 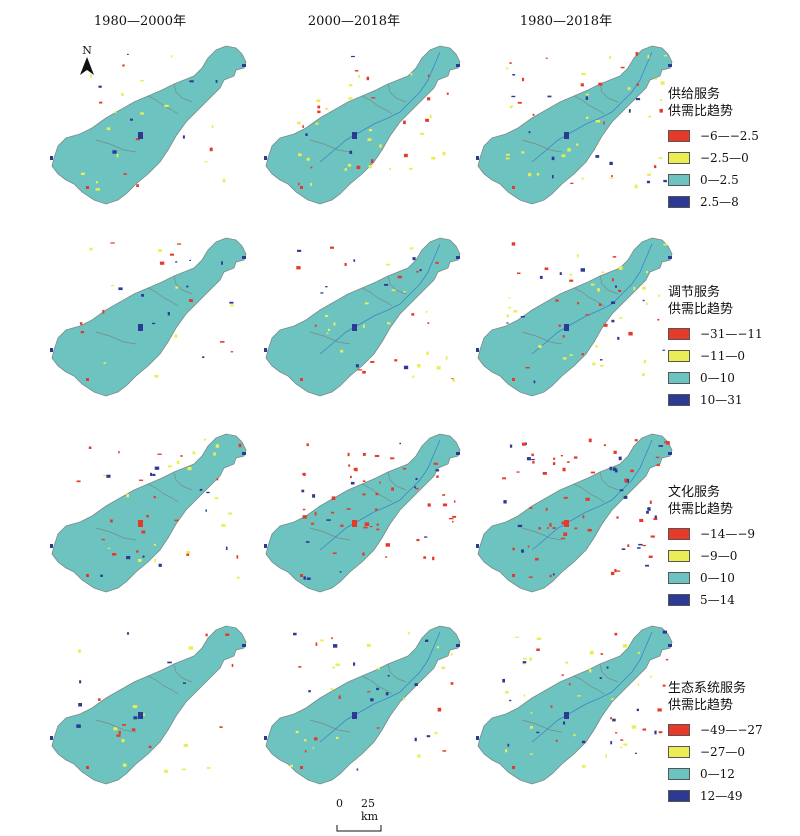 I want to click on legend-item: −9—0, so click(x=733, y=556).